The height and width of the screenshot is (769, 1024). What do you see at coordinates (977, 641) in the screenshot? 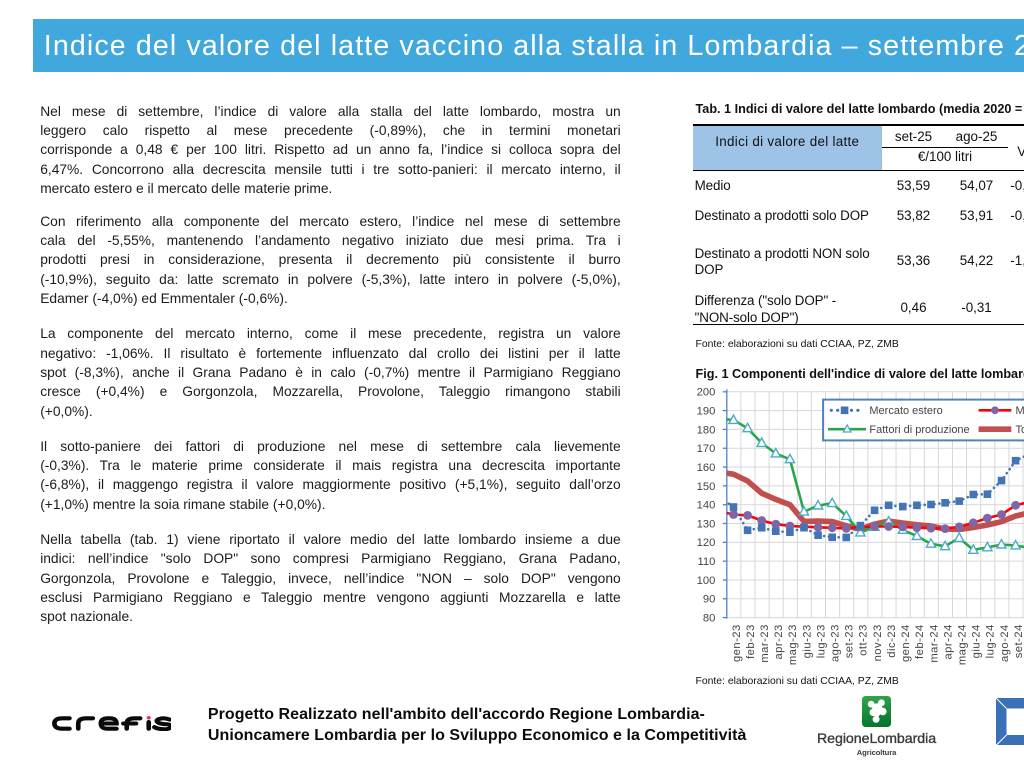
I see `svg-text: giu-24` at bounding box center [977, 641].